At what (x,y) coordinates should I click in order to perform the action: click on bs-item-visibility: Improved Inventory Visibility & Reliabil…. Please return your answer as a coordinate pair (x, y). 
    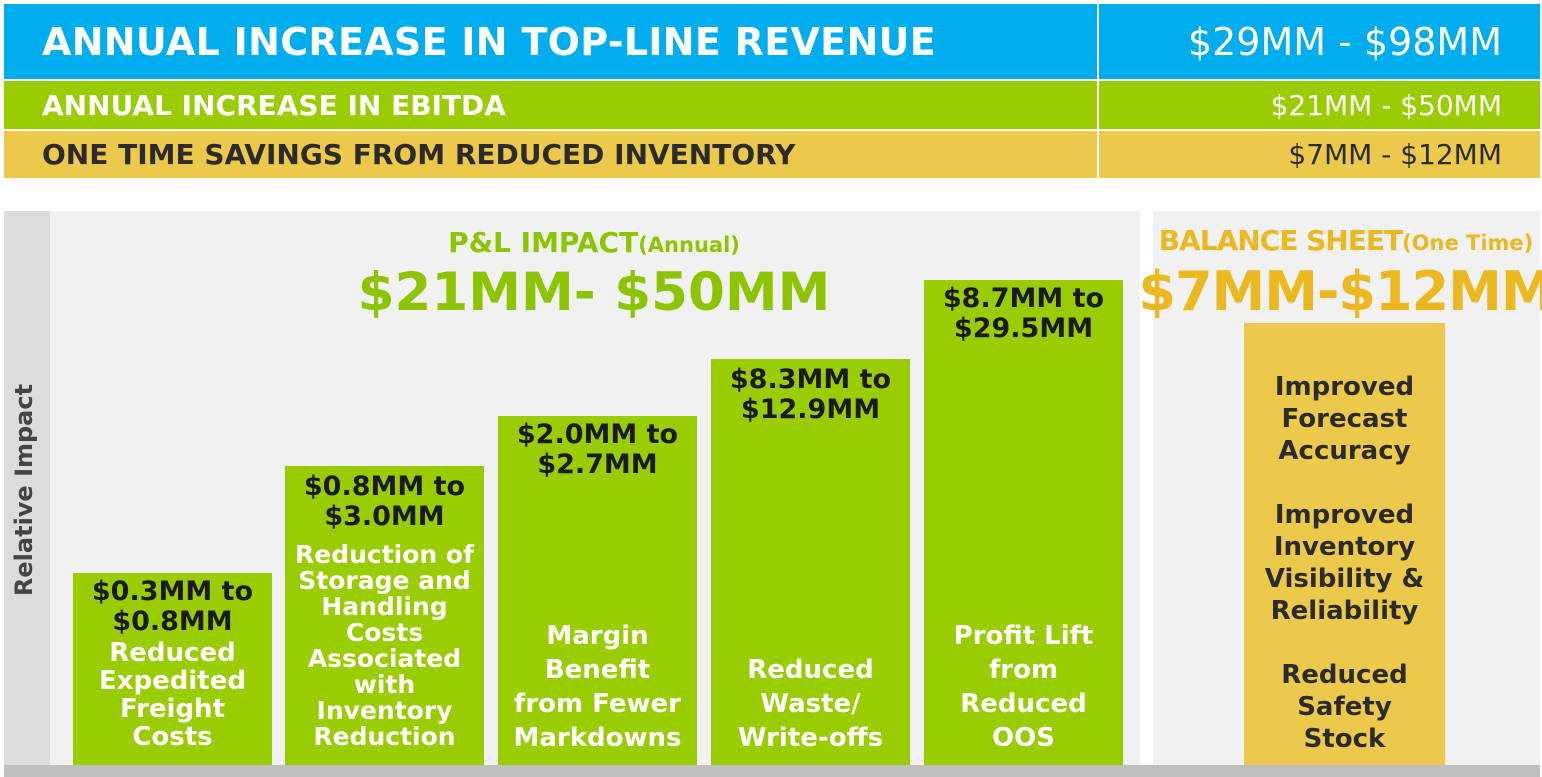
    Looking at the image, I should click on (1344, 563).